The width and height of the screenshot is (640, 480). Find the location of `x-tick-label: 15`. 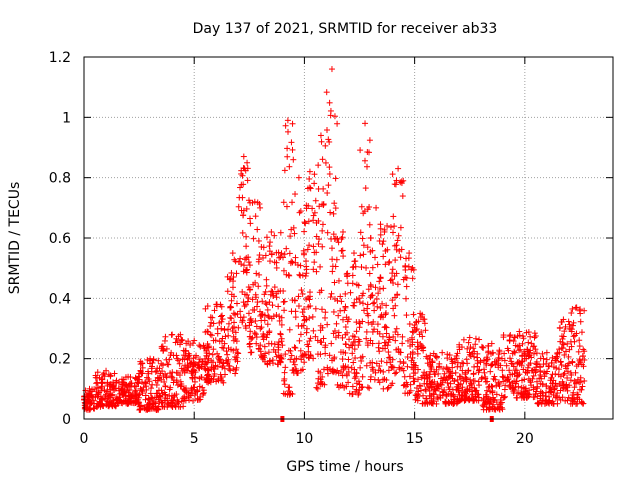

x-tick-label: 15 is located at coordinates (415, 439).